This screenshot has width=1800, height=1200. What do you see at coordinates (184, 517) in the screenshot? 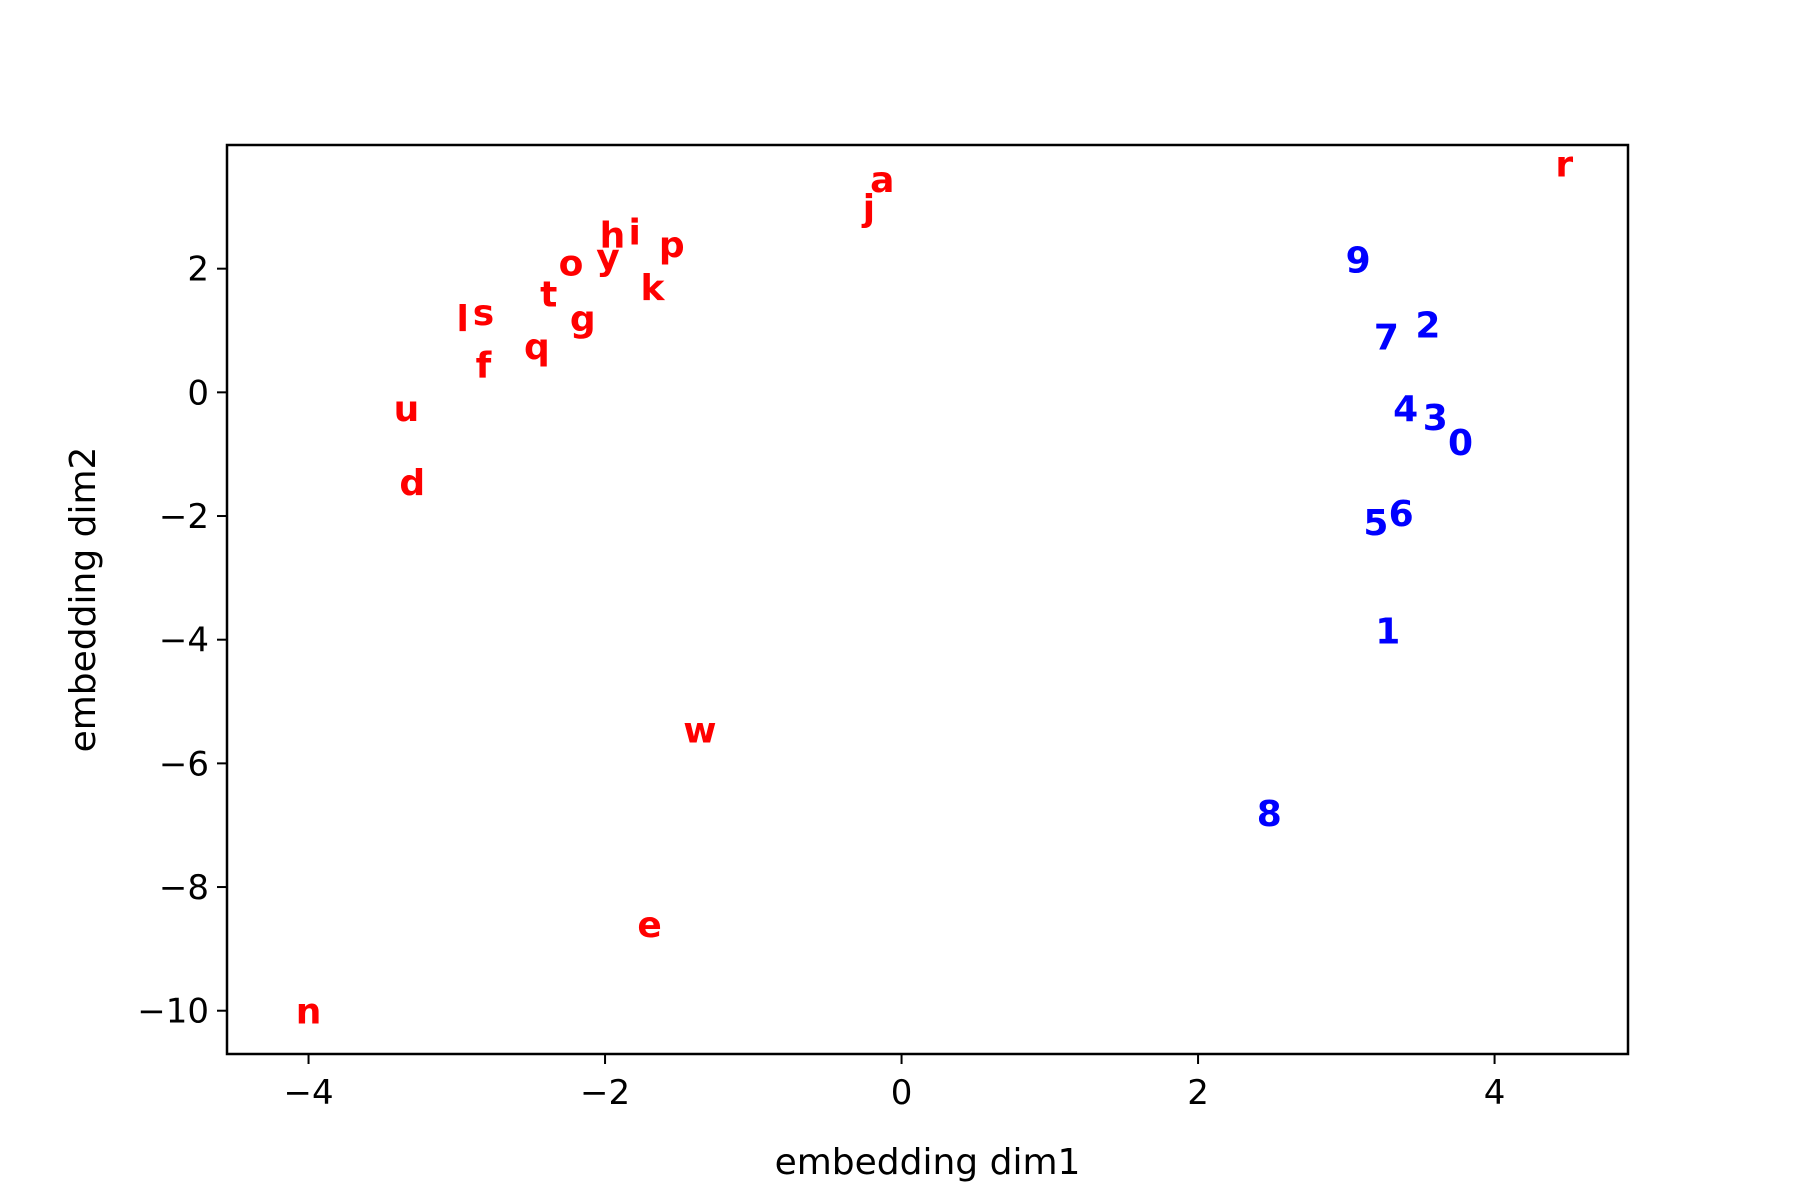
I see `y-tick-label: −2` at bounding box center [184, 517].